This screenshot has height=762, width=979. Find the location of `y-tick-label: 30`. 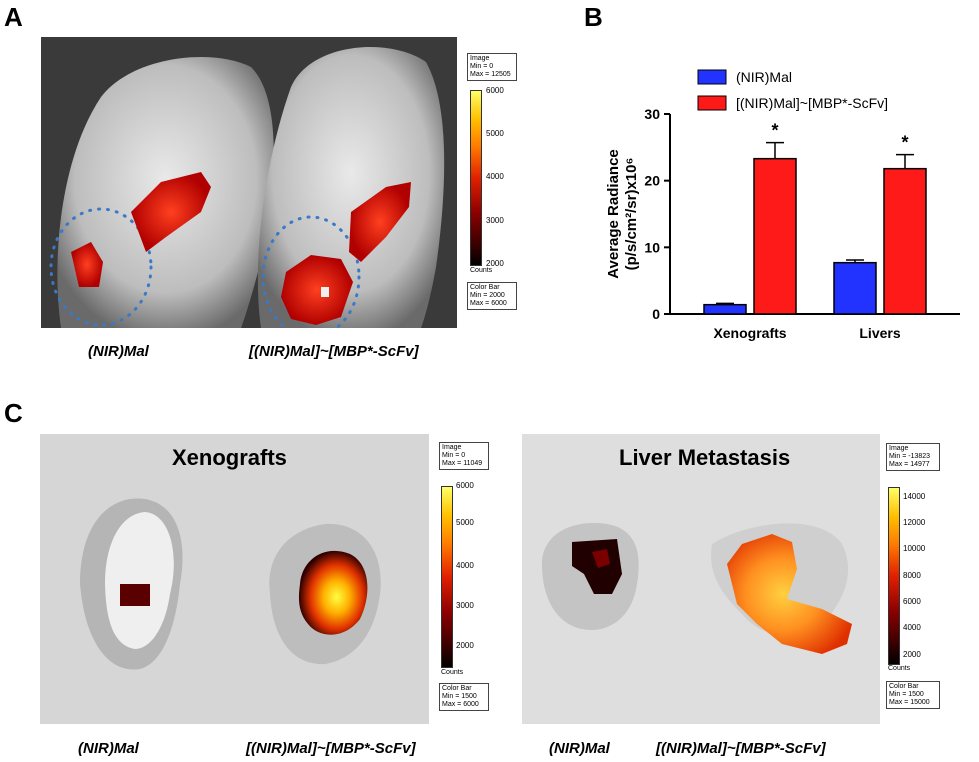

y-tick-label: 30 is located at coordinates (652, 114).